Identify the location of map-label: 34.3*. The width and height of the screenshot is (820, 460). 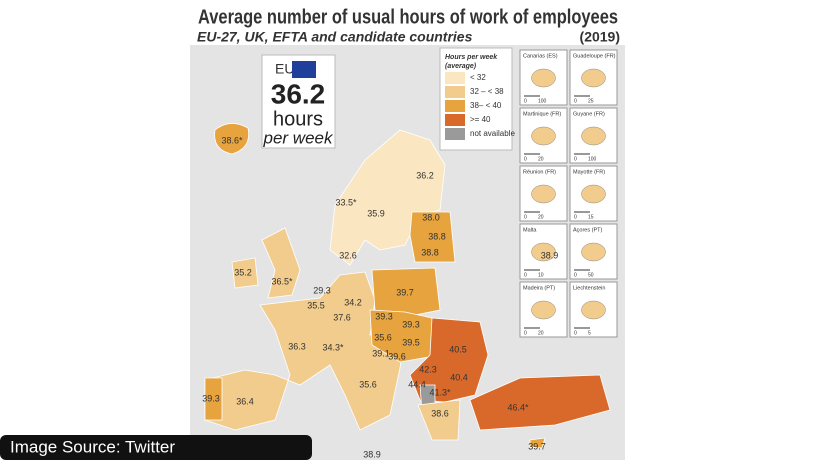
(333, 347).